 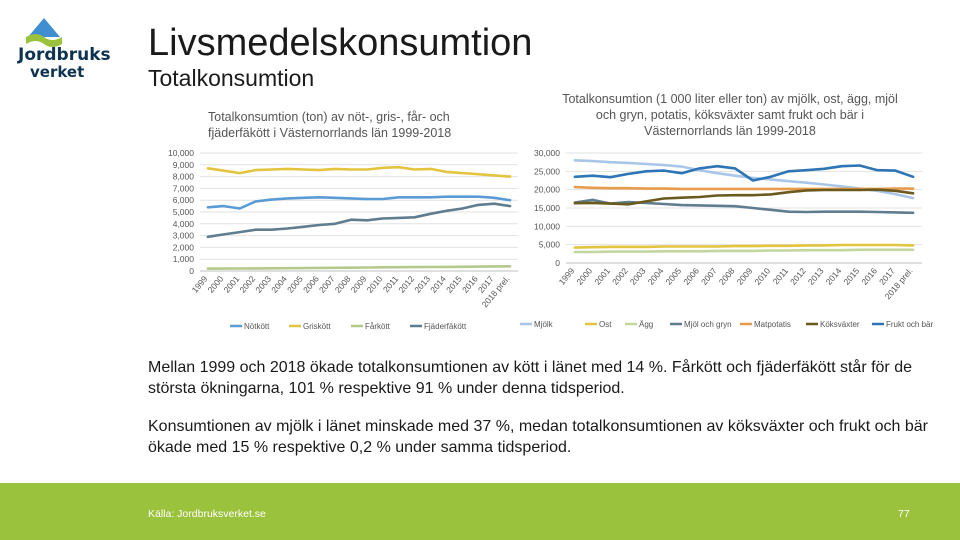 What do you see at coordinates (359, 267) in the screenshot?
I see `series-line-fårkött` at bounding box center [359, 267].